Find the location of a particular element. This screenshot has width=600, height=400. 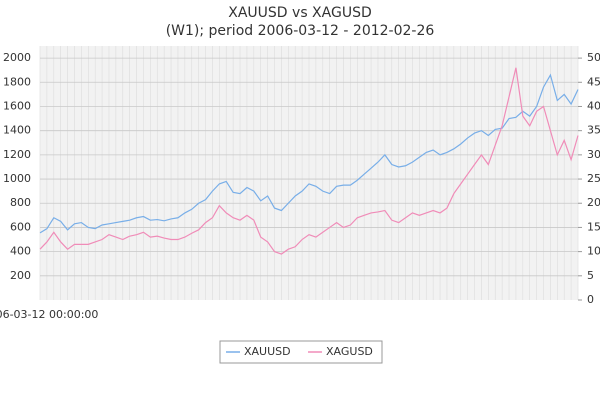

y2-tick-label: 0 is located at coordinates (590, 299).